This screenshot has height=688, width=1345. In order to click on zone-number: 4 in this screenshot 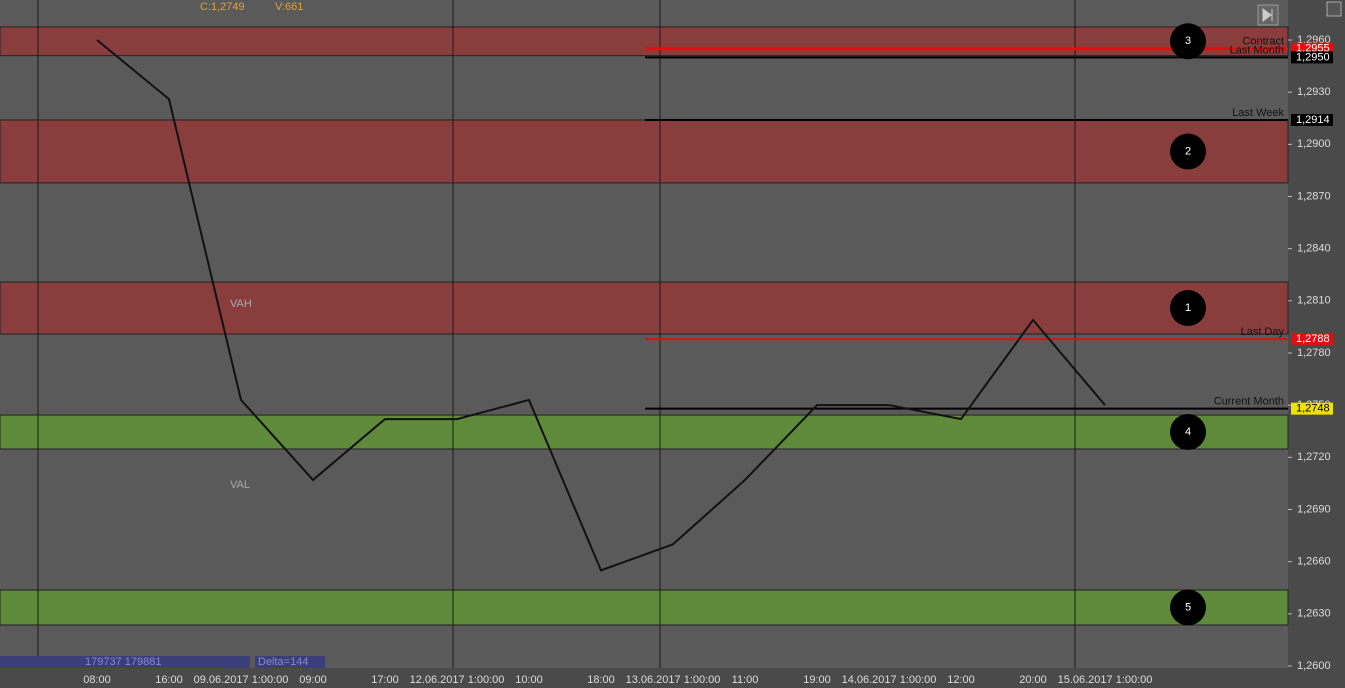, I will do `click(1188, 432)`.